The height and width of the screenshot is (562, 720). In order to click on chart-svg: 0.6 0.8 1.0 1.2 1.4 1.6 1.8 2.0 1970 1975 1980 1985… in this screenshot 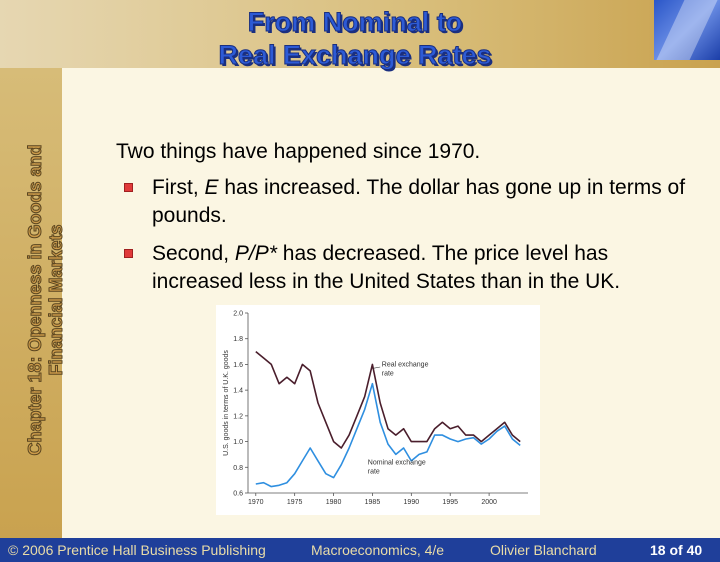, I will do `click(375, 408)`.